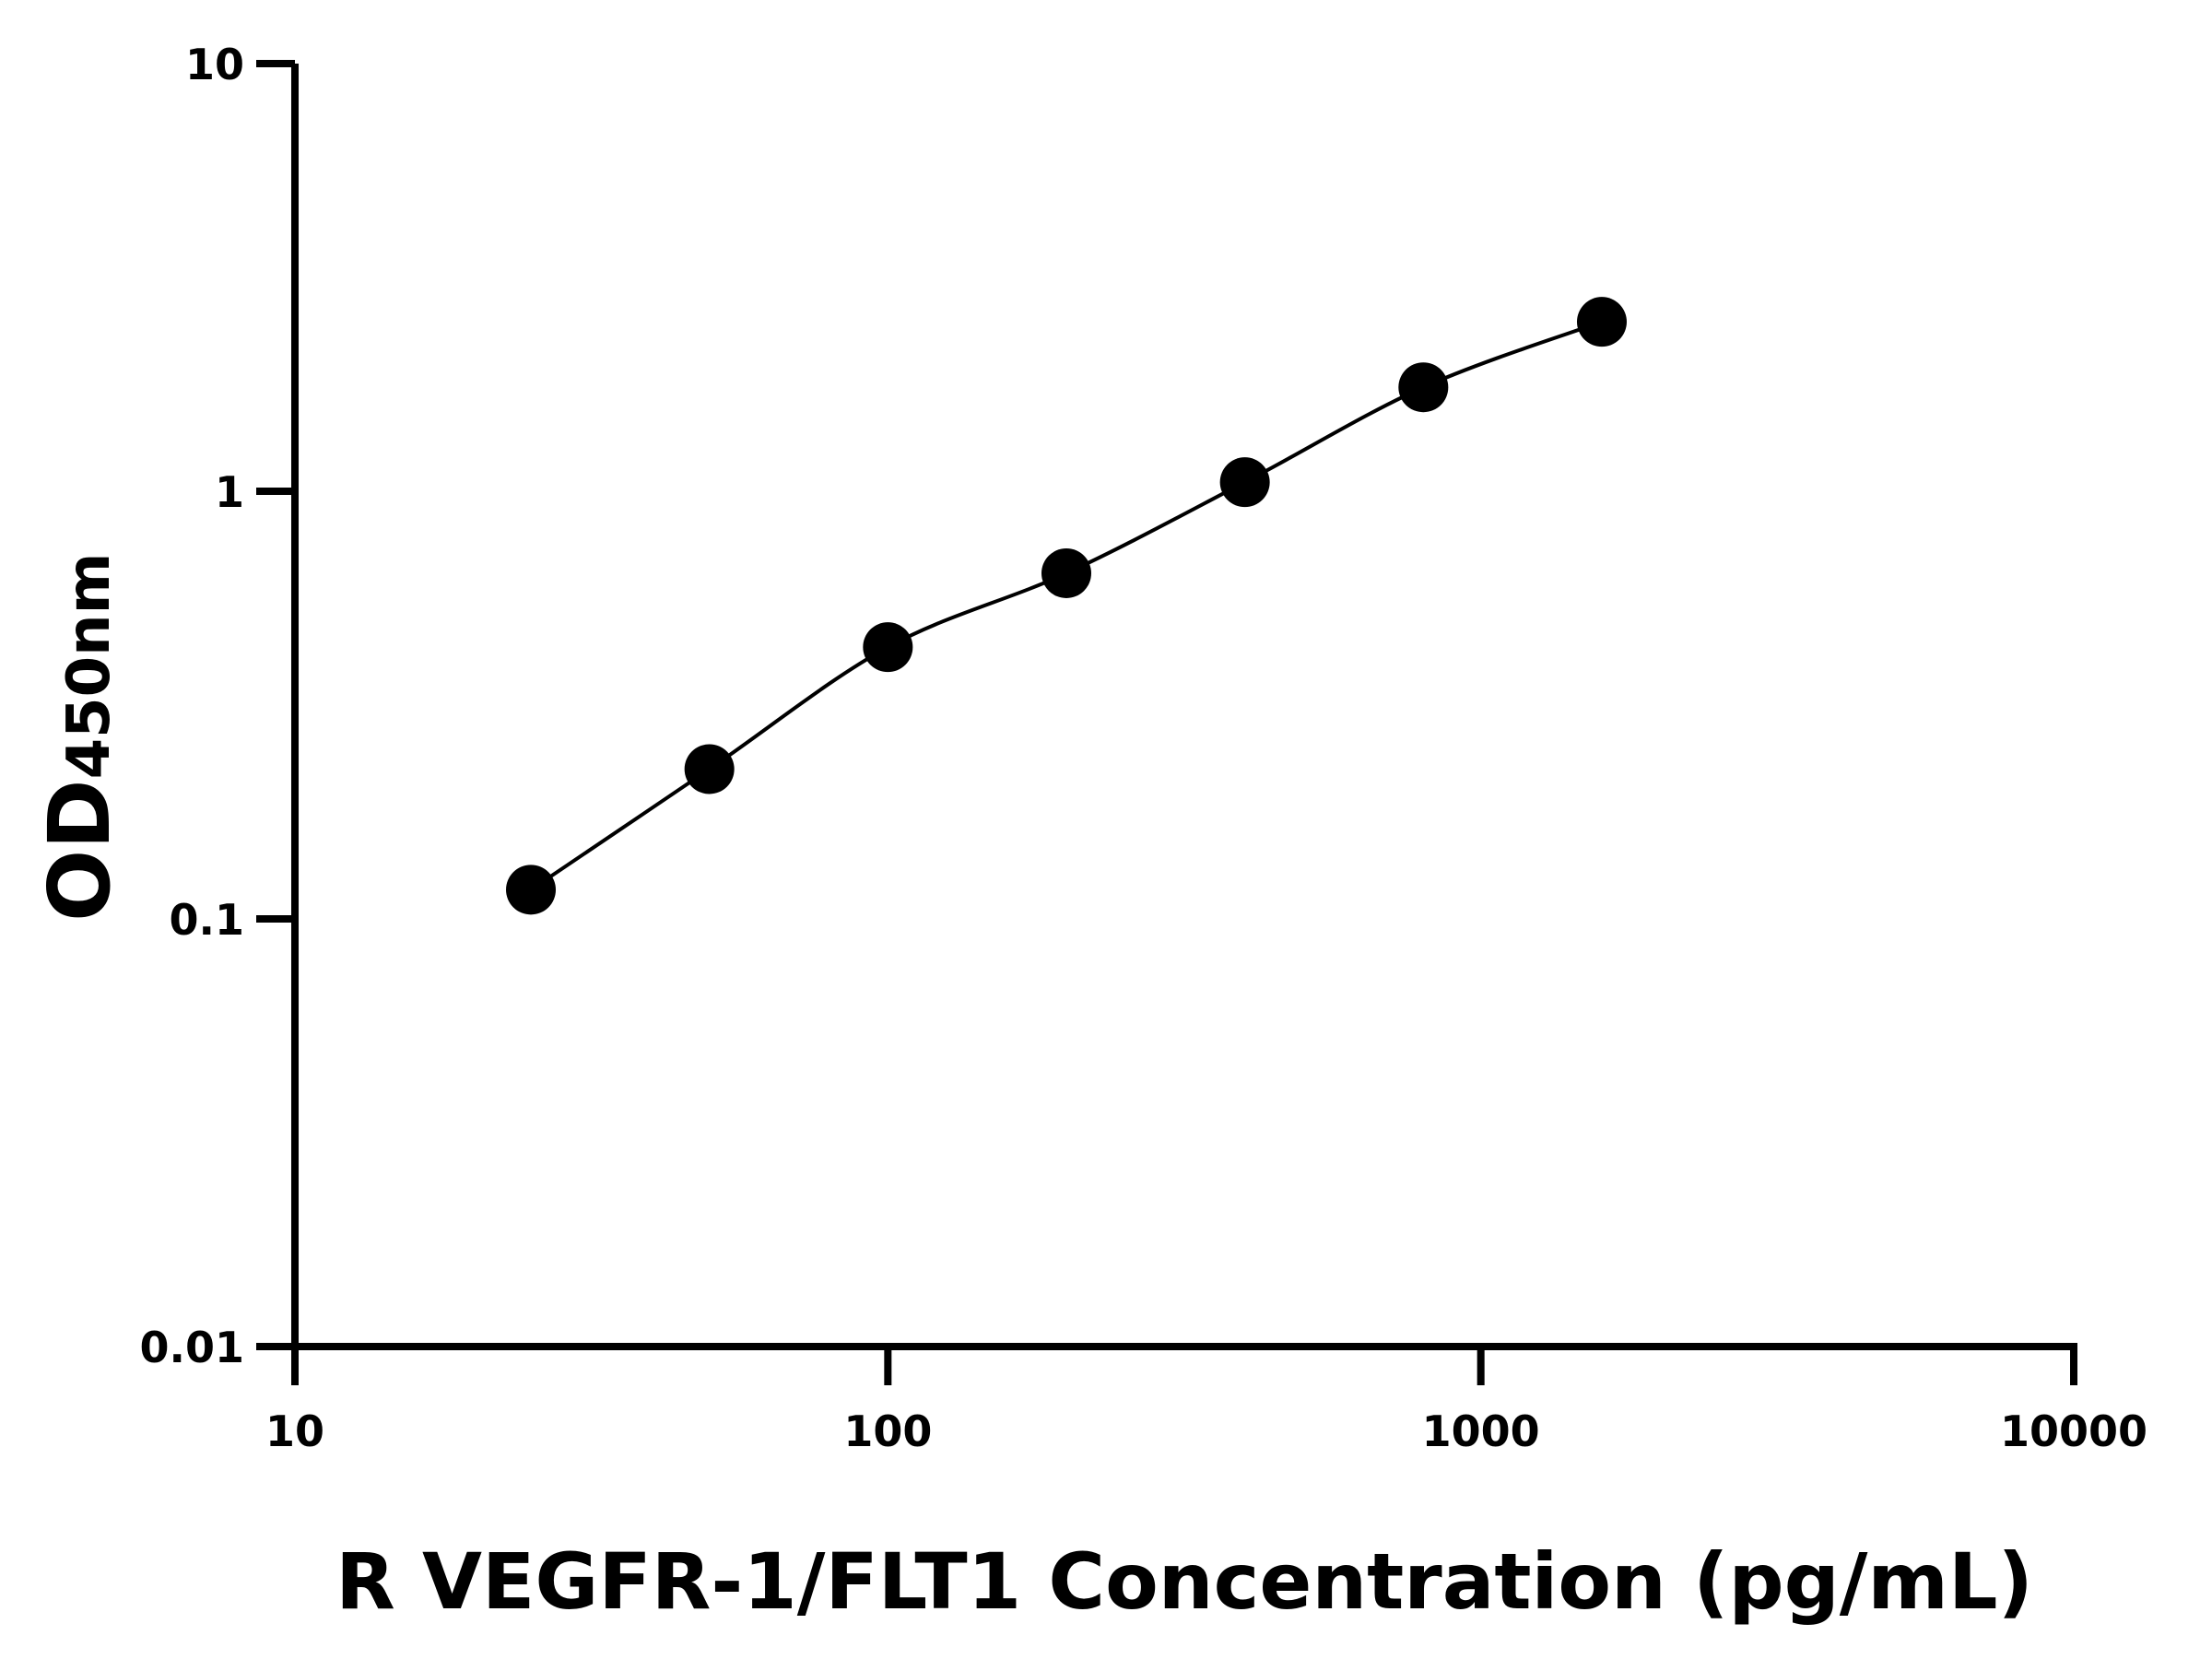 The width and height of the screenshot is (2212, 1659). What do you see at coordinates (2073, 1431) in the screenshot?
I see `x-tick-label: 10000` at bounding box center [2073, 1431].